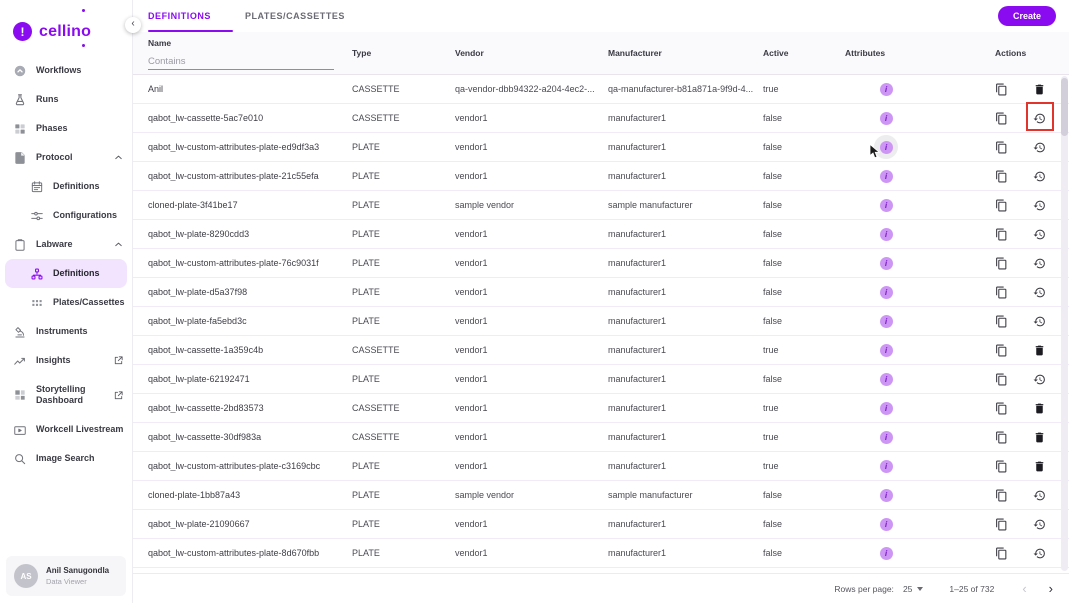  Describe the element at coordinates (294, 16) in the screenshot. I see `tab-plates-cassettes: PLATES/CASSETTES` at that location.